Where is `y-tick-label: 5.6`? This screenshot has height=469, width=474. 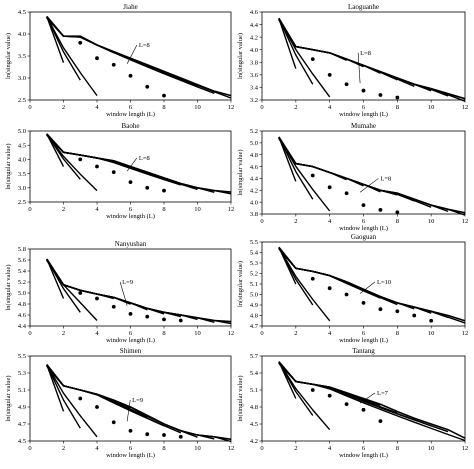 y-tick-label: 5.6 is located at coordinates (22, 260).